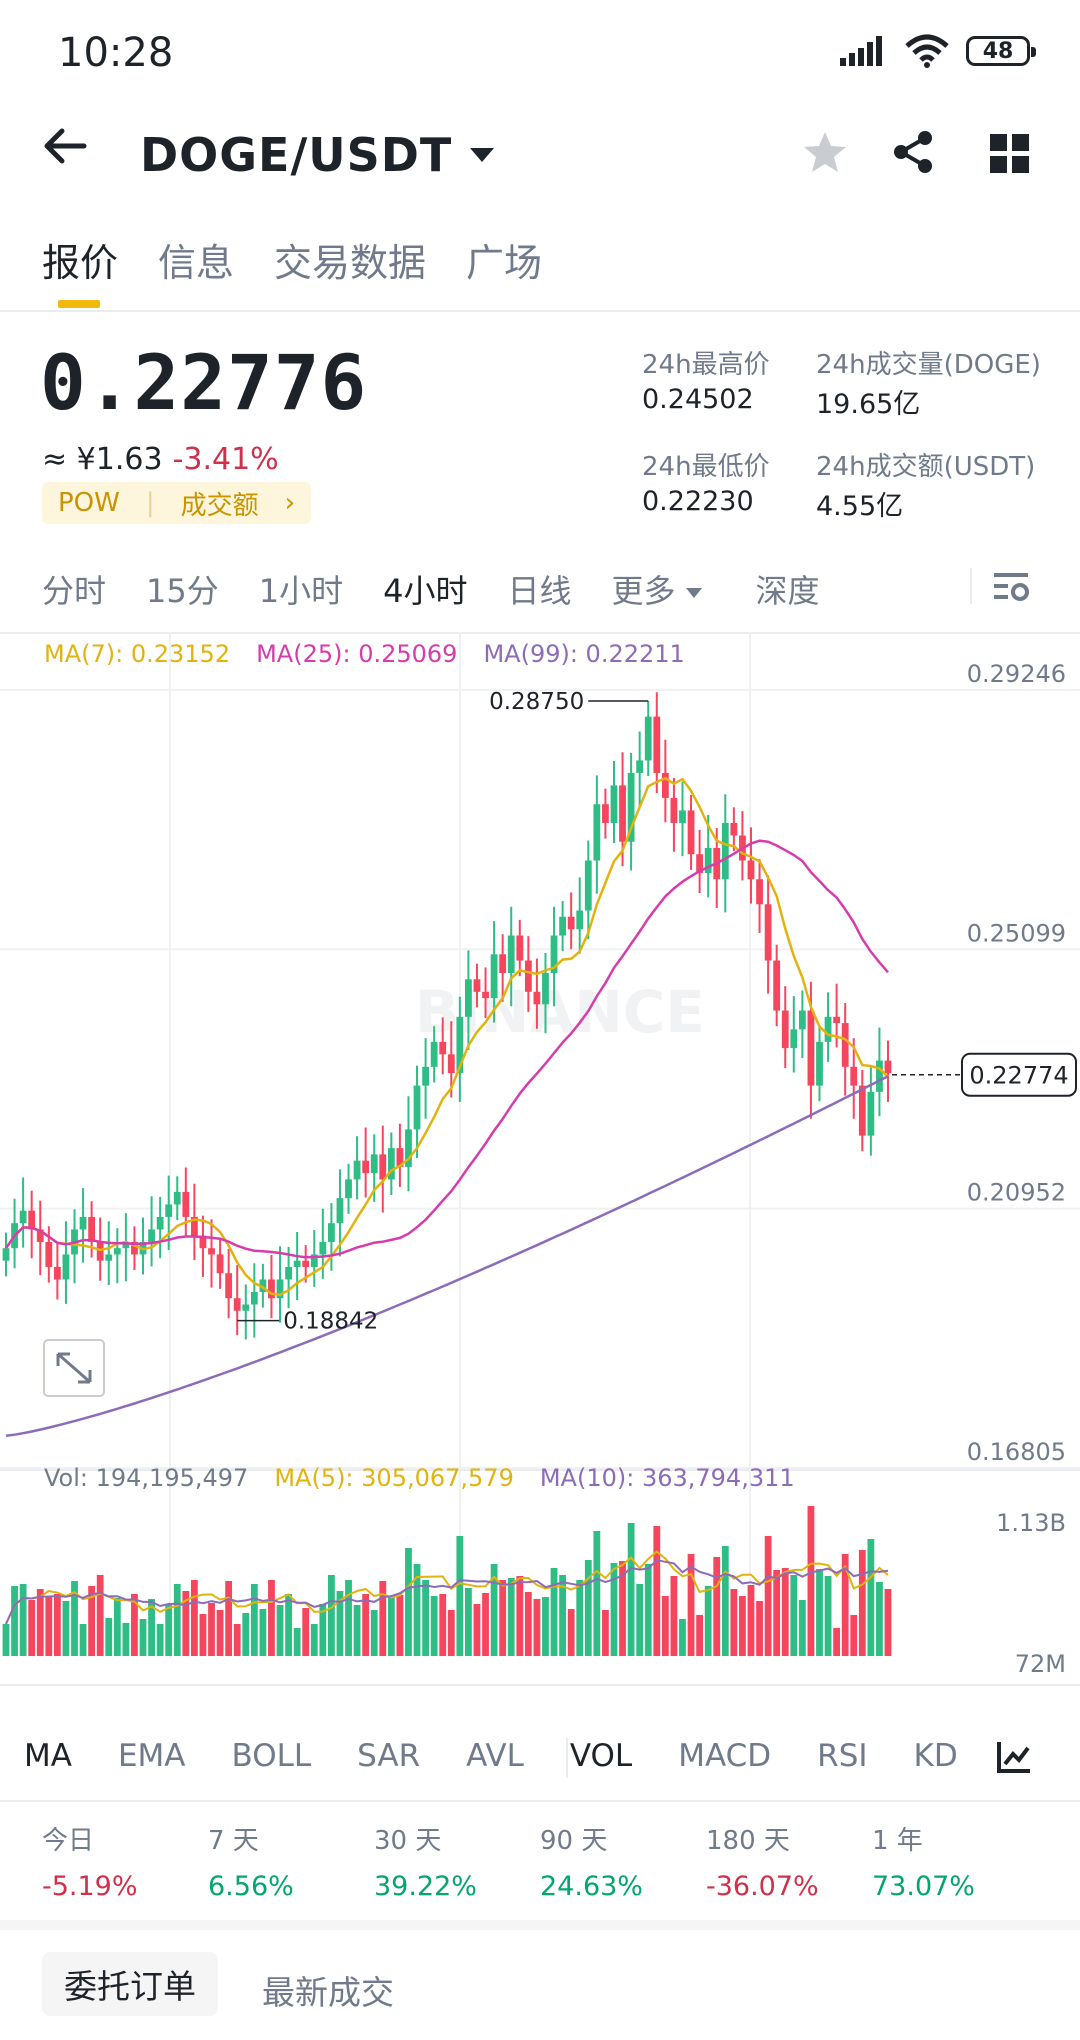 Image resolution: width=1080 pixels, height=2040 pixels. Describe the element at coordinates (89, 503) in the screenshot. I see `pow-tag: POW` at that location.